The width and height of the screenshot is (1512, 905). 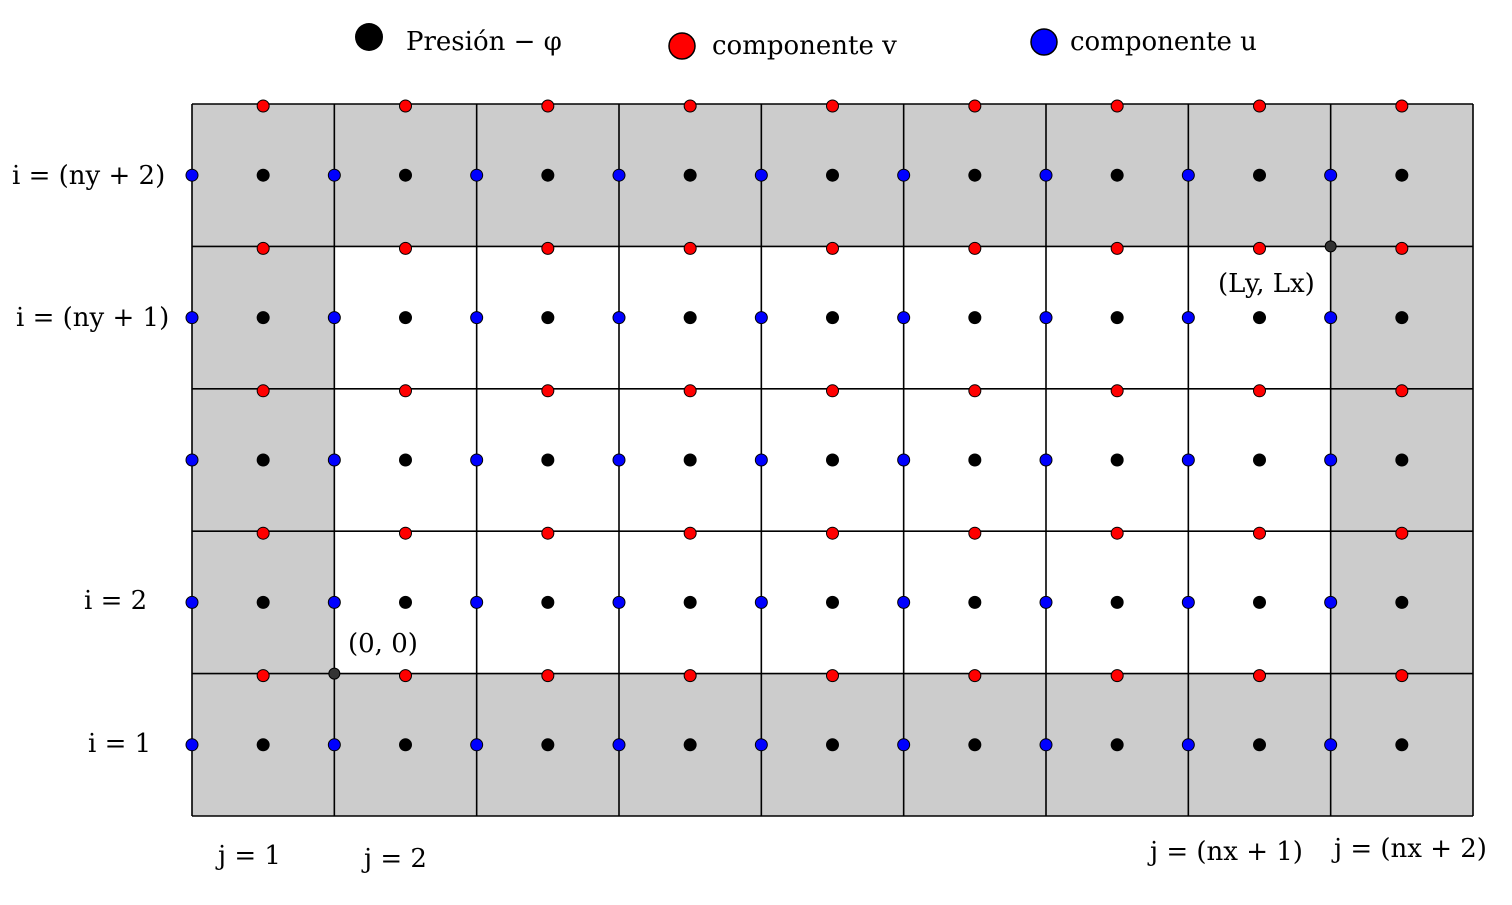 I want to click on col-label-nx2: j = (nx + 2), so click(x=1409, y=849).